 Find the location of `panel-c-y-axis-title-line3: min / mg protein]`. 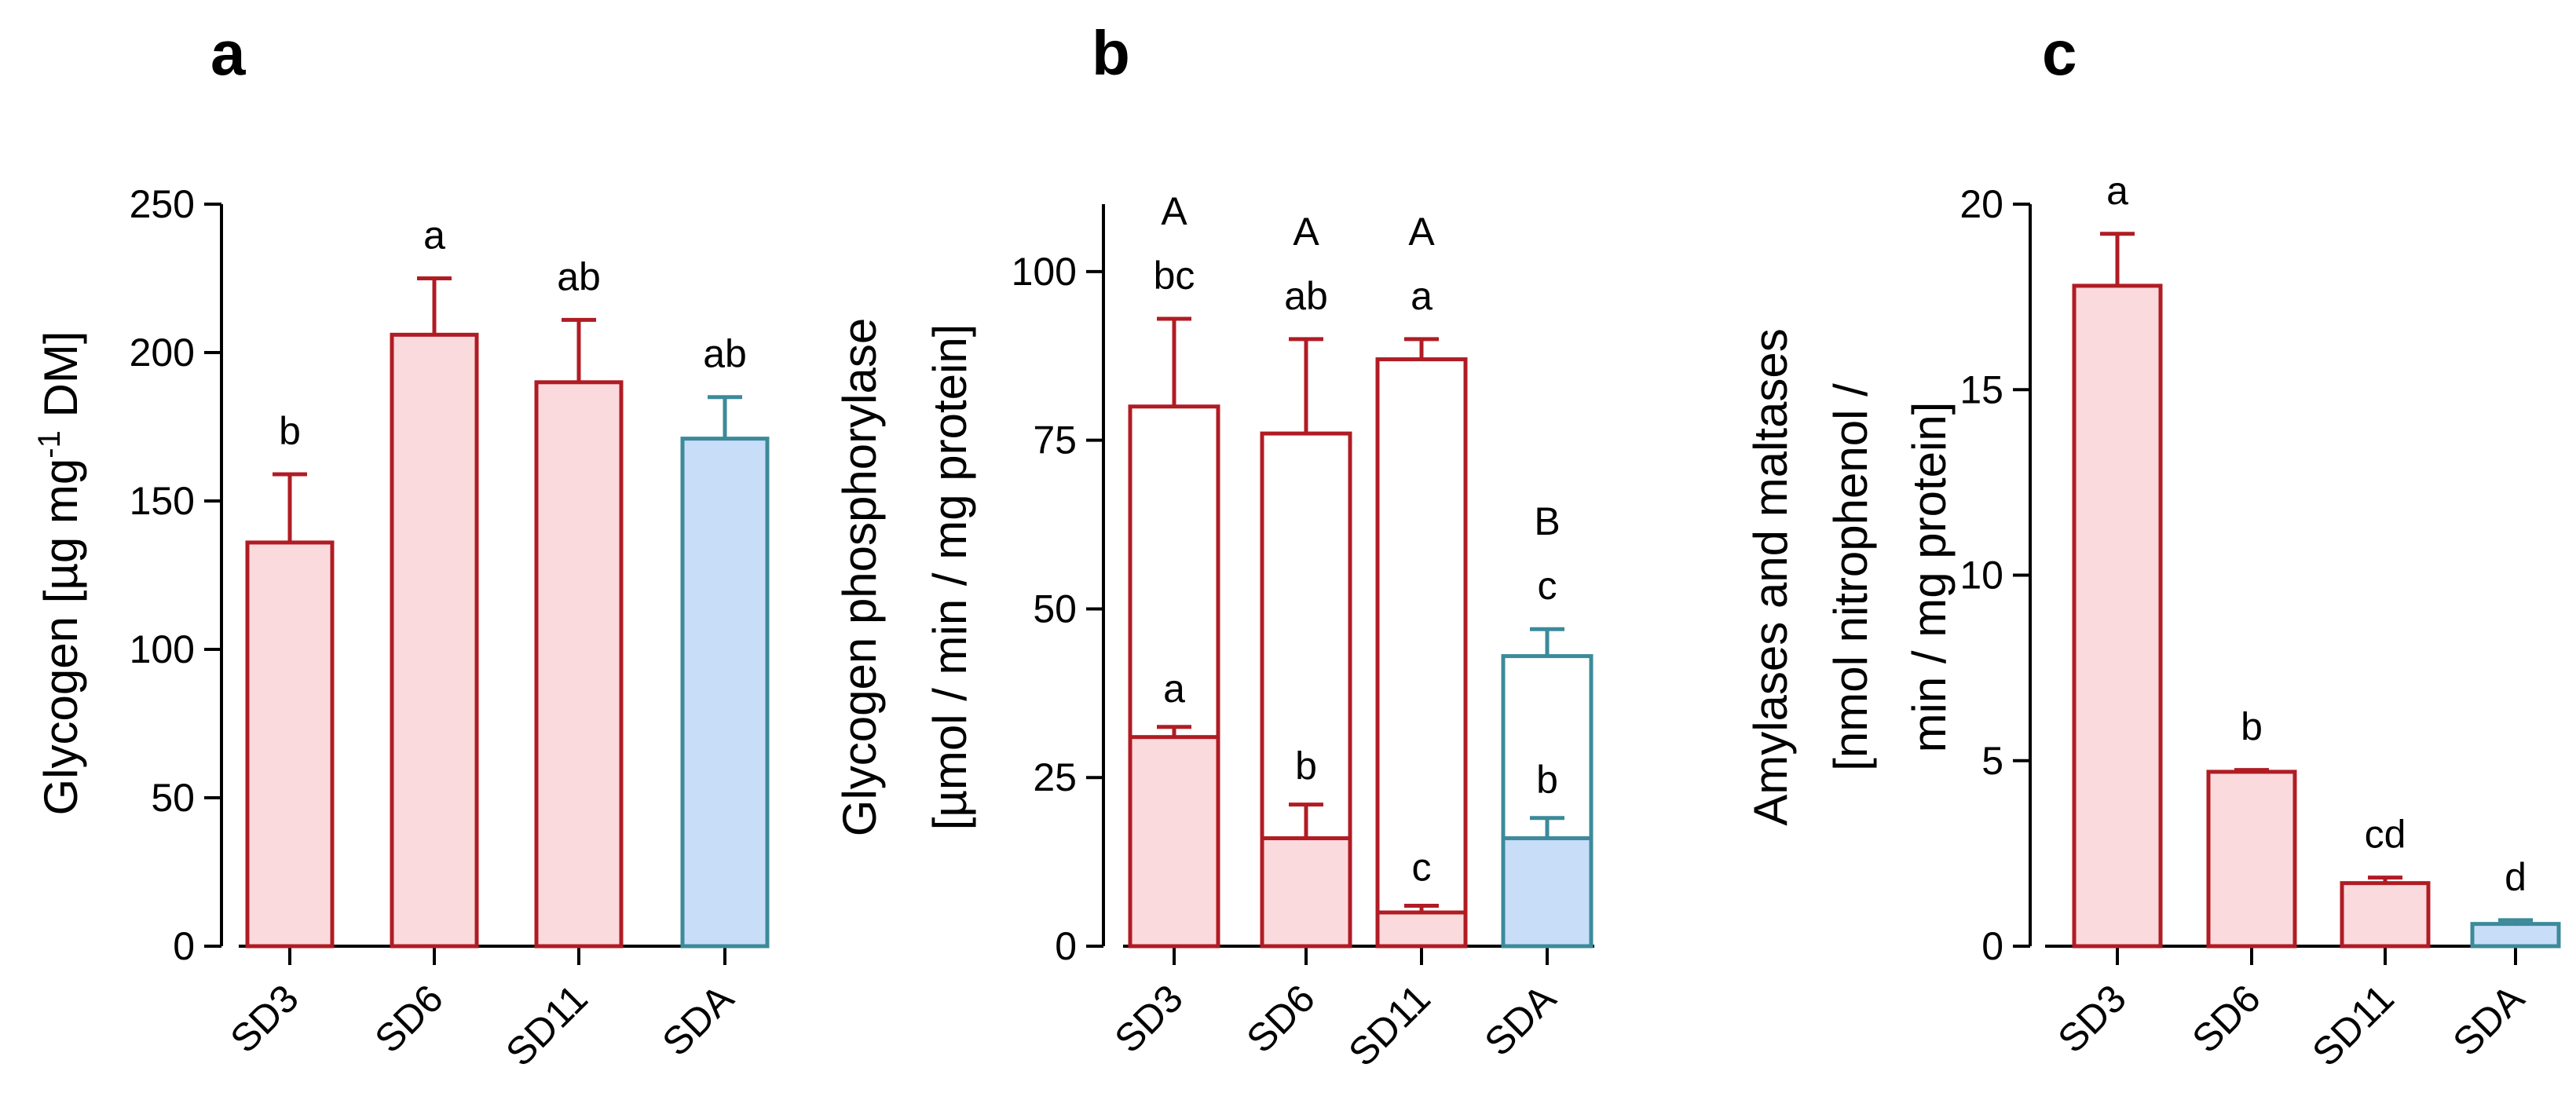

panel-c-y-axis-title-line3: min / mg protein] is located at coordinates (1929, 577).